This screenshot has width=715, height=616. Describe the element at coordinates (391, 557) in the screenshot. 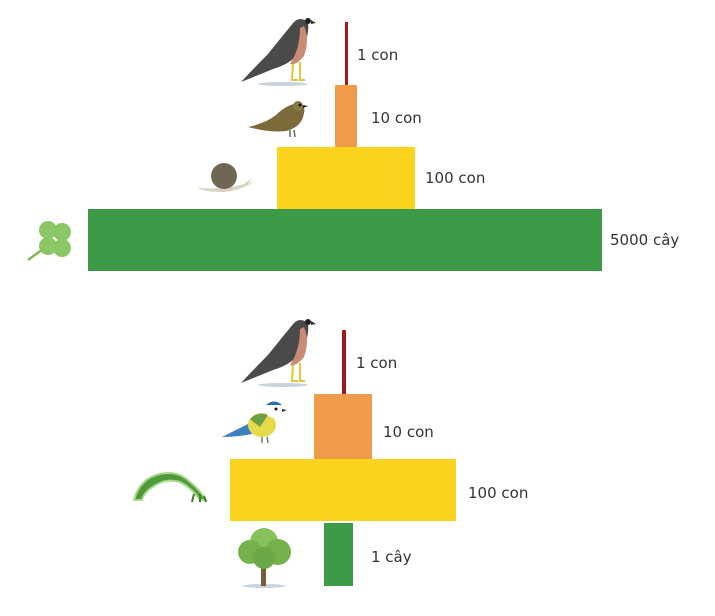

I see `label-tree: 1 cây` at that location.